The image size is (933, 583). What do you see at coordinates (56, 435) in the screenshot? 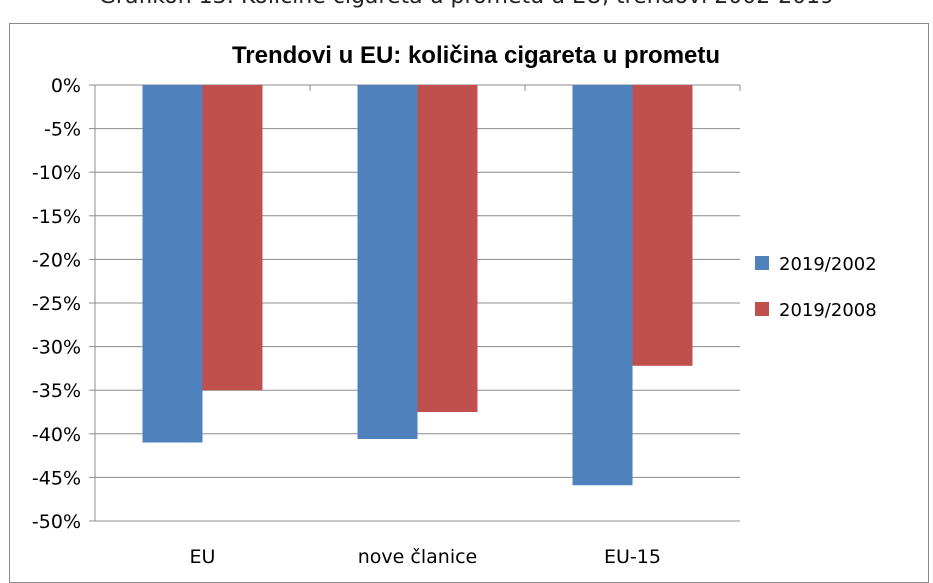
I see `y-tick-label: -40%` at bounding box center [56, 435].